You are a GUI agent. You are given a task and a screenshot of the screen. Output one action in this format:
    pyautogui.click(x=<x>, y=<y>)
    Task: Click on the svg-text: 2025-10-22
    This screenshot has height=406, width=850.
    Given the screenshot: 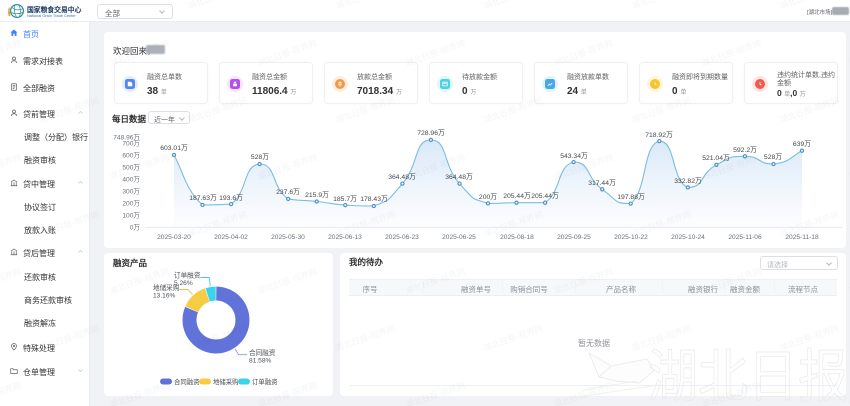 What is the action you would take?
    pyautogui.click(x=631, y=237)
    